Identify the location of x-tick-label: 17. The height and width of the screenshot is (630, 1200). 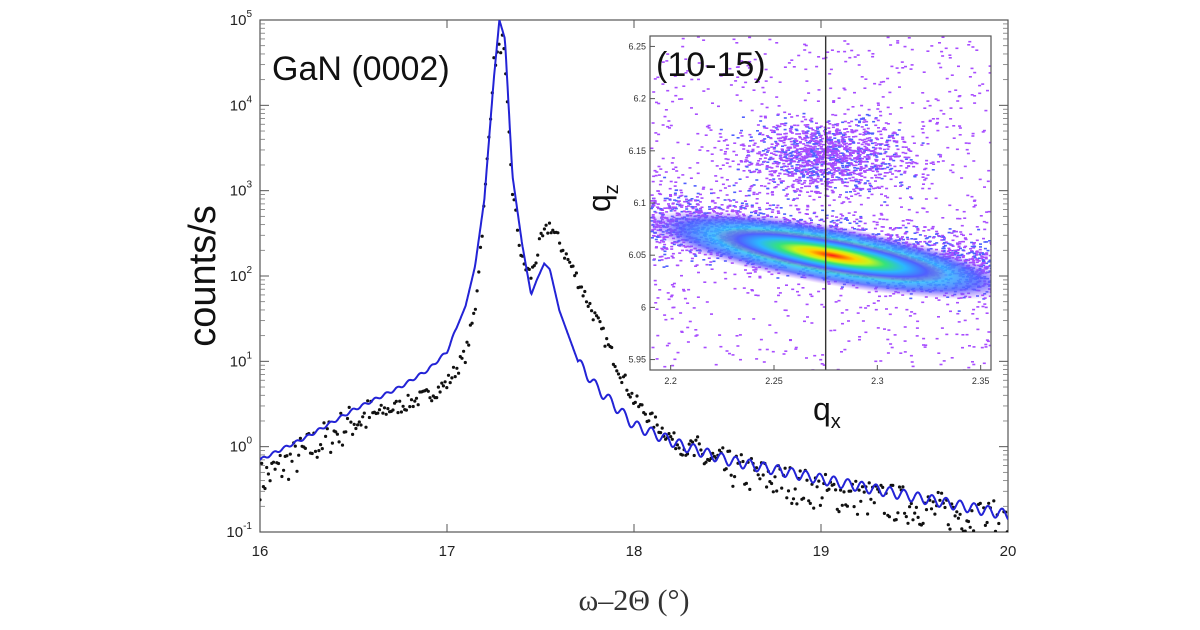
(447, 551).